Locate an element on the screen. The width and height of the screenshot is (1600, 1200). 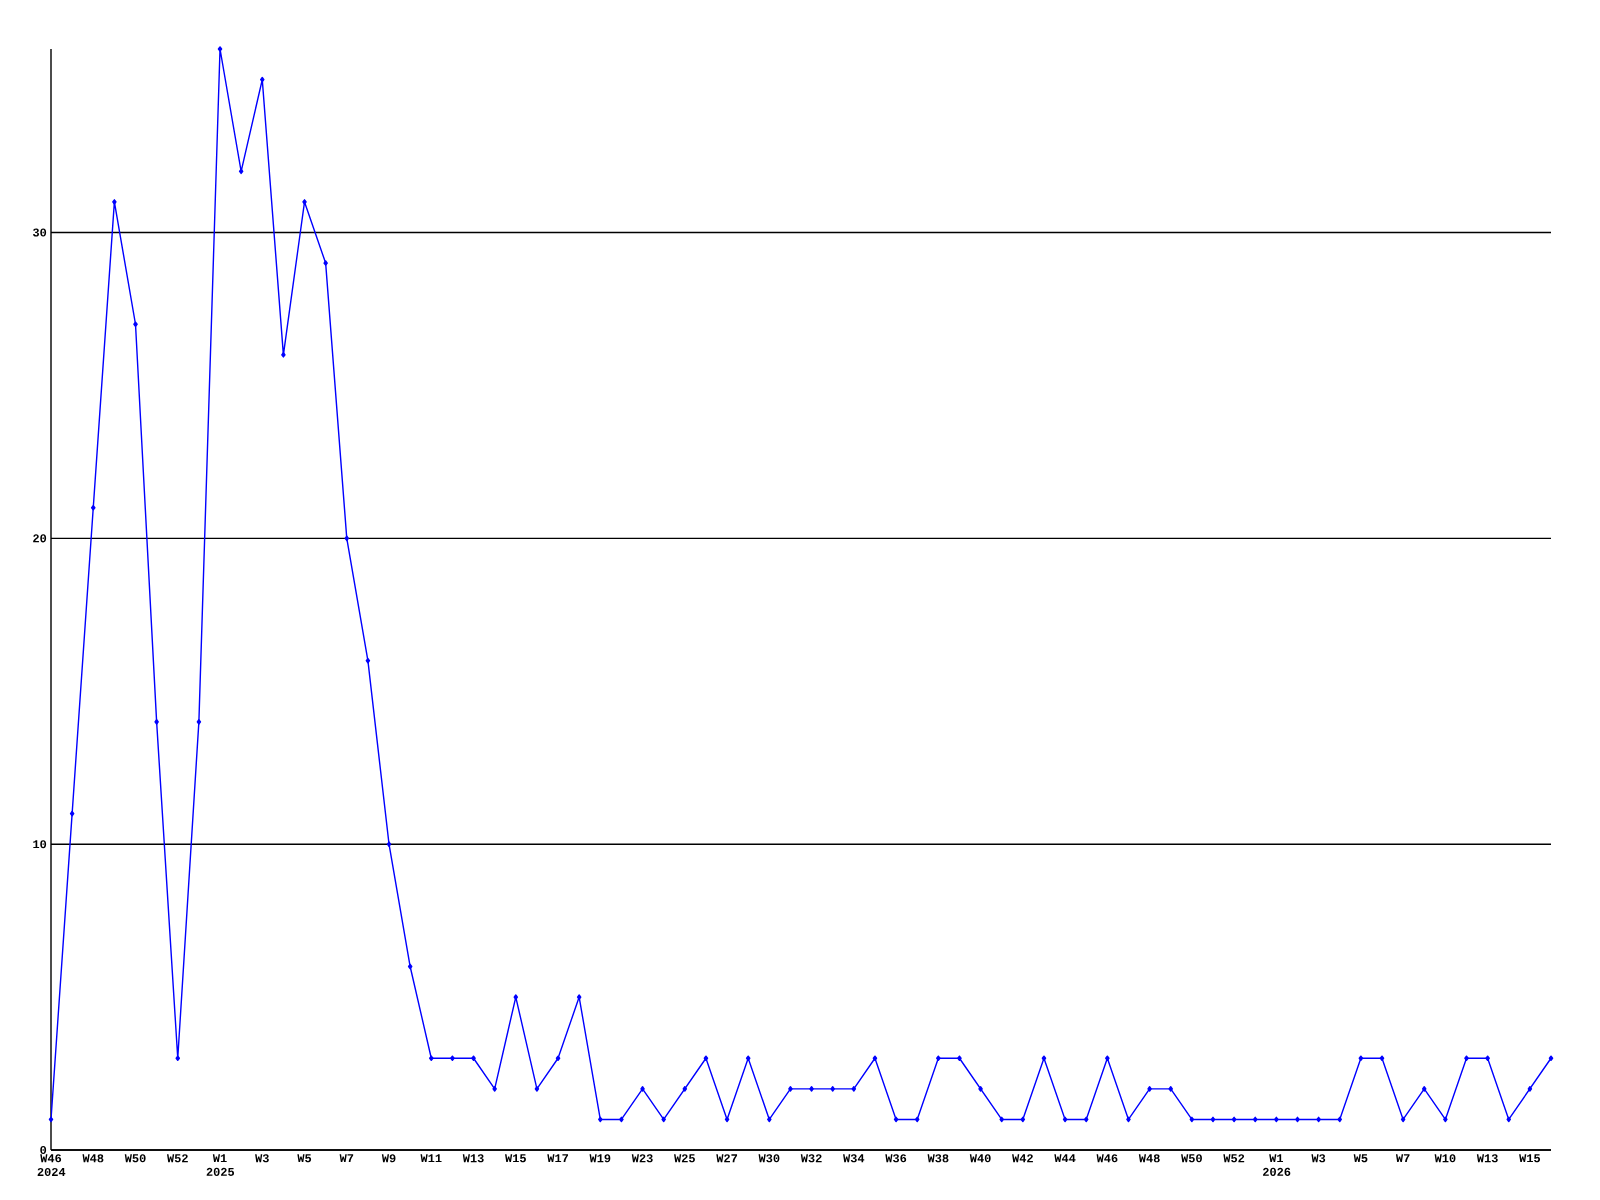
x-tick-label: W30 is located at coordinates (769, 1158).